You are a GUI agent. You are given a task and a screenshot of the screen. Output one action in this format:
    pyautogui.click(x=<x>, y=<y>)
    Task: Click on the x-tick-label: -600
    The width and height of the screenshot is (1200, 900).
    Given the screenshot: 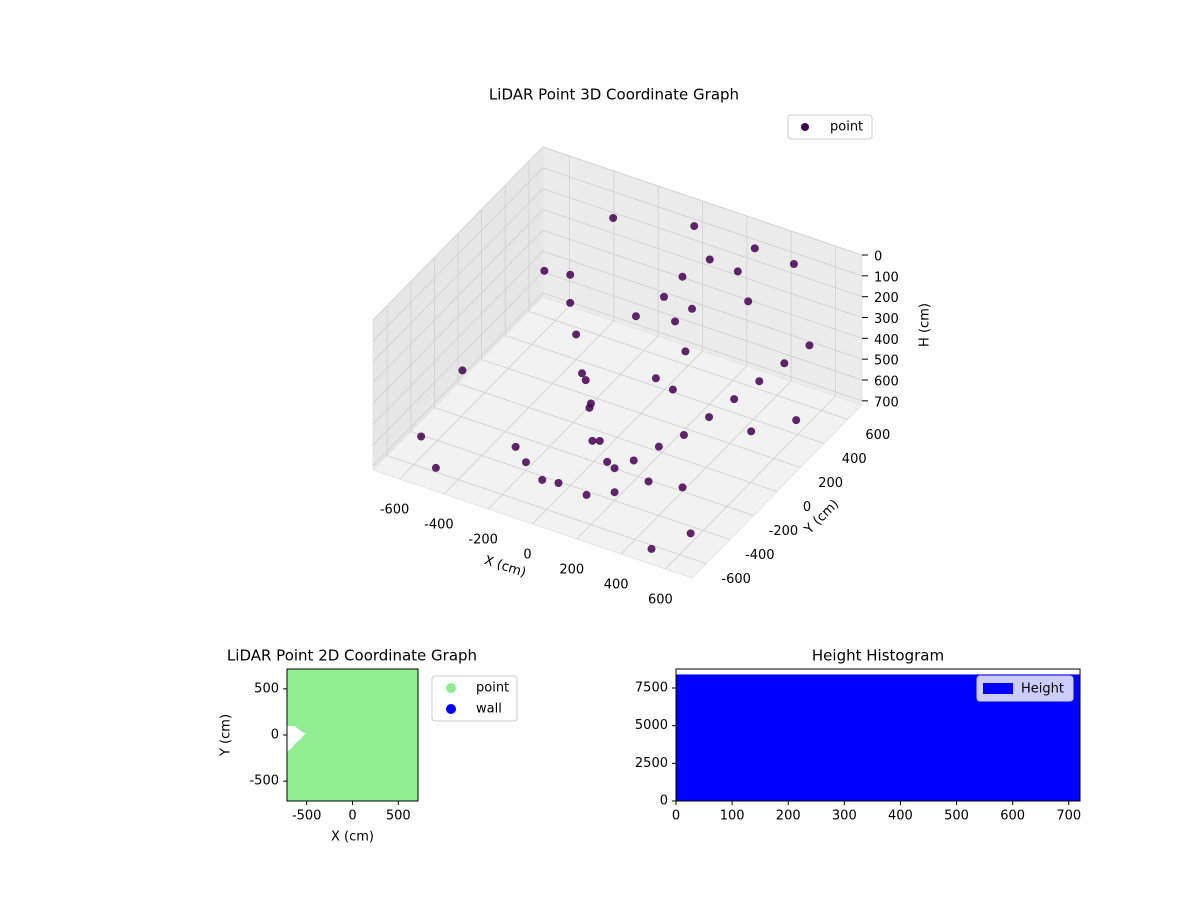 What is the action you would take?
    pyautogui.click(x=395, y=510)
    